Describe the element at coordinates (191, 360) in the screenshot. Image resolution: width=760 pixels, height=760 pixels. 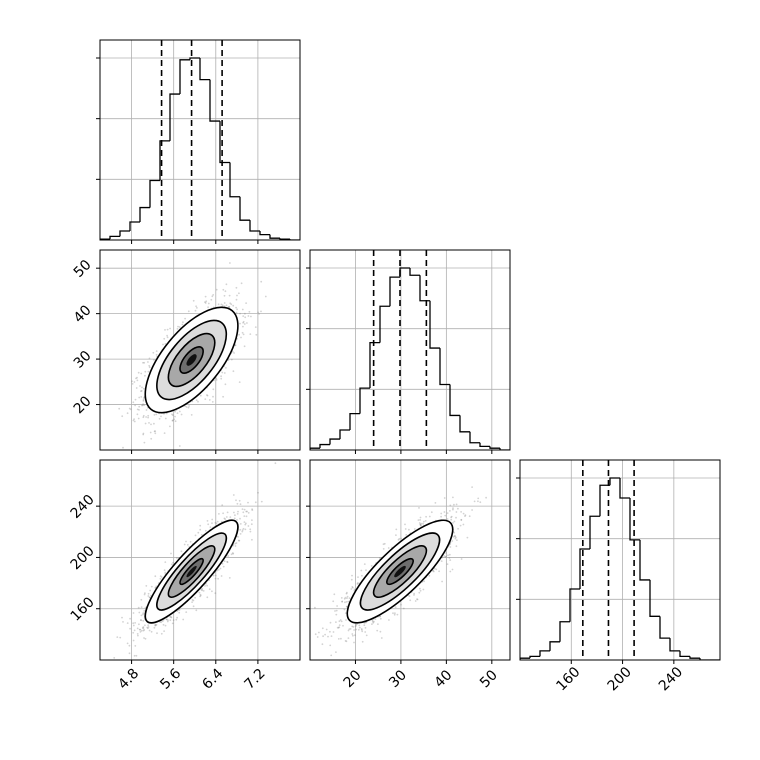
I see `panel-1-0-peak` at that location.